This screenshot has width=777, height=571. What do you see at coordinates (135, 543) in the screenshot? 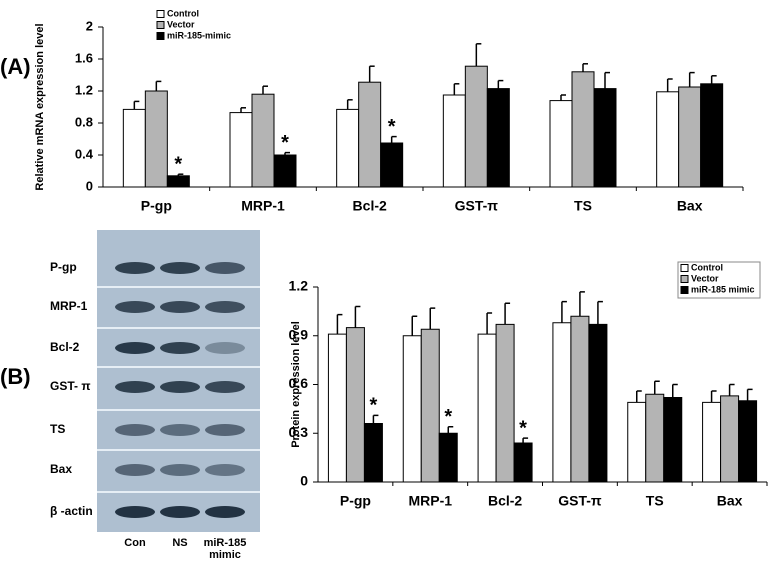
I see `lane-label: Con` at bounding box center [135, 543].